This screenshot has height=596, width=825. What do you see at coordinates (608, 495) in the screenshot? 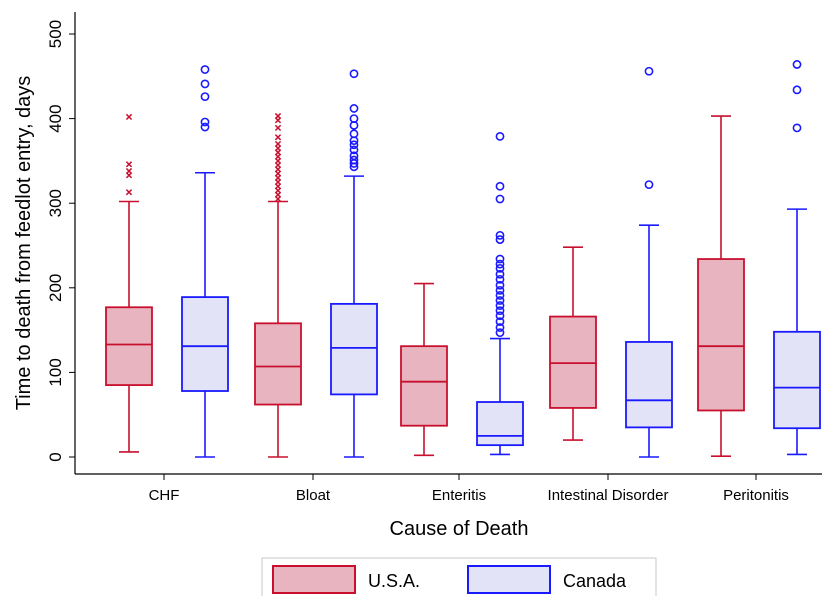
I see `x-tick-label-intestinal-disorder: Intestinal Disorder` at bounding box center [608, 495].